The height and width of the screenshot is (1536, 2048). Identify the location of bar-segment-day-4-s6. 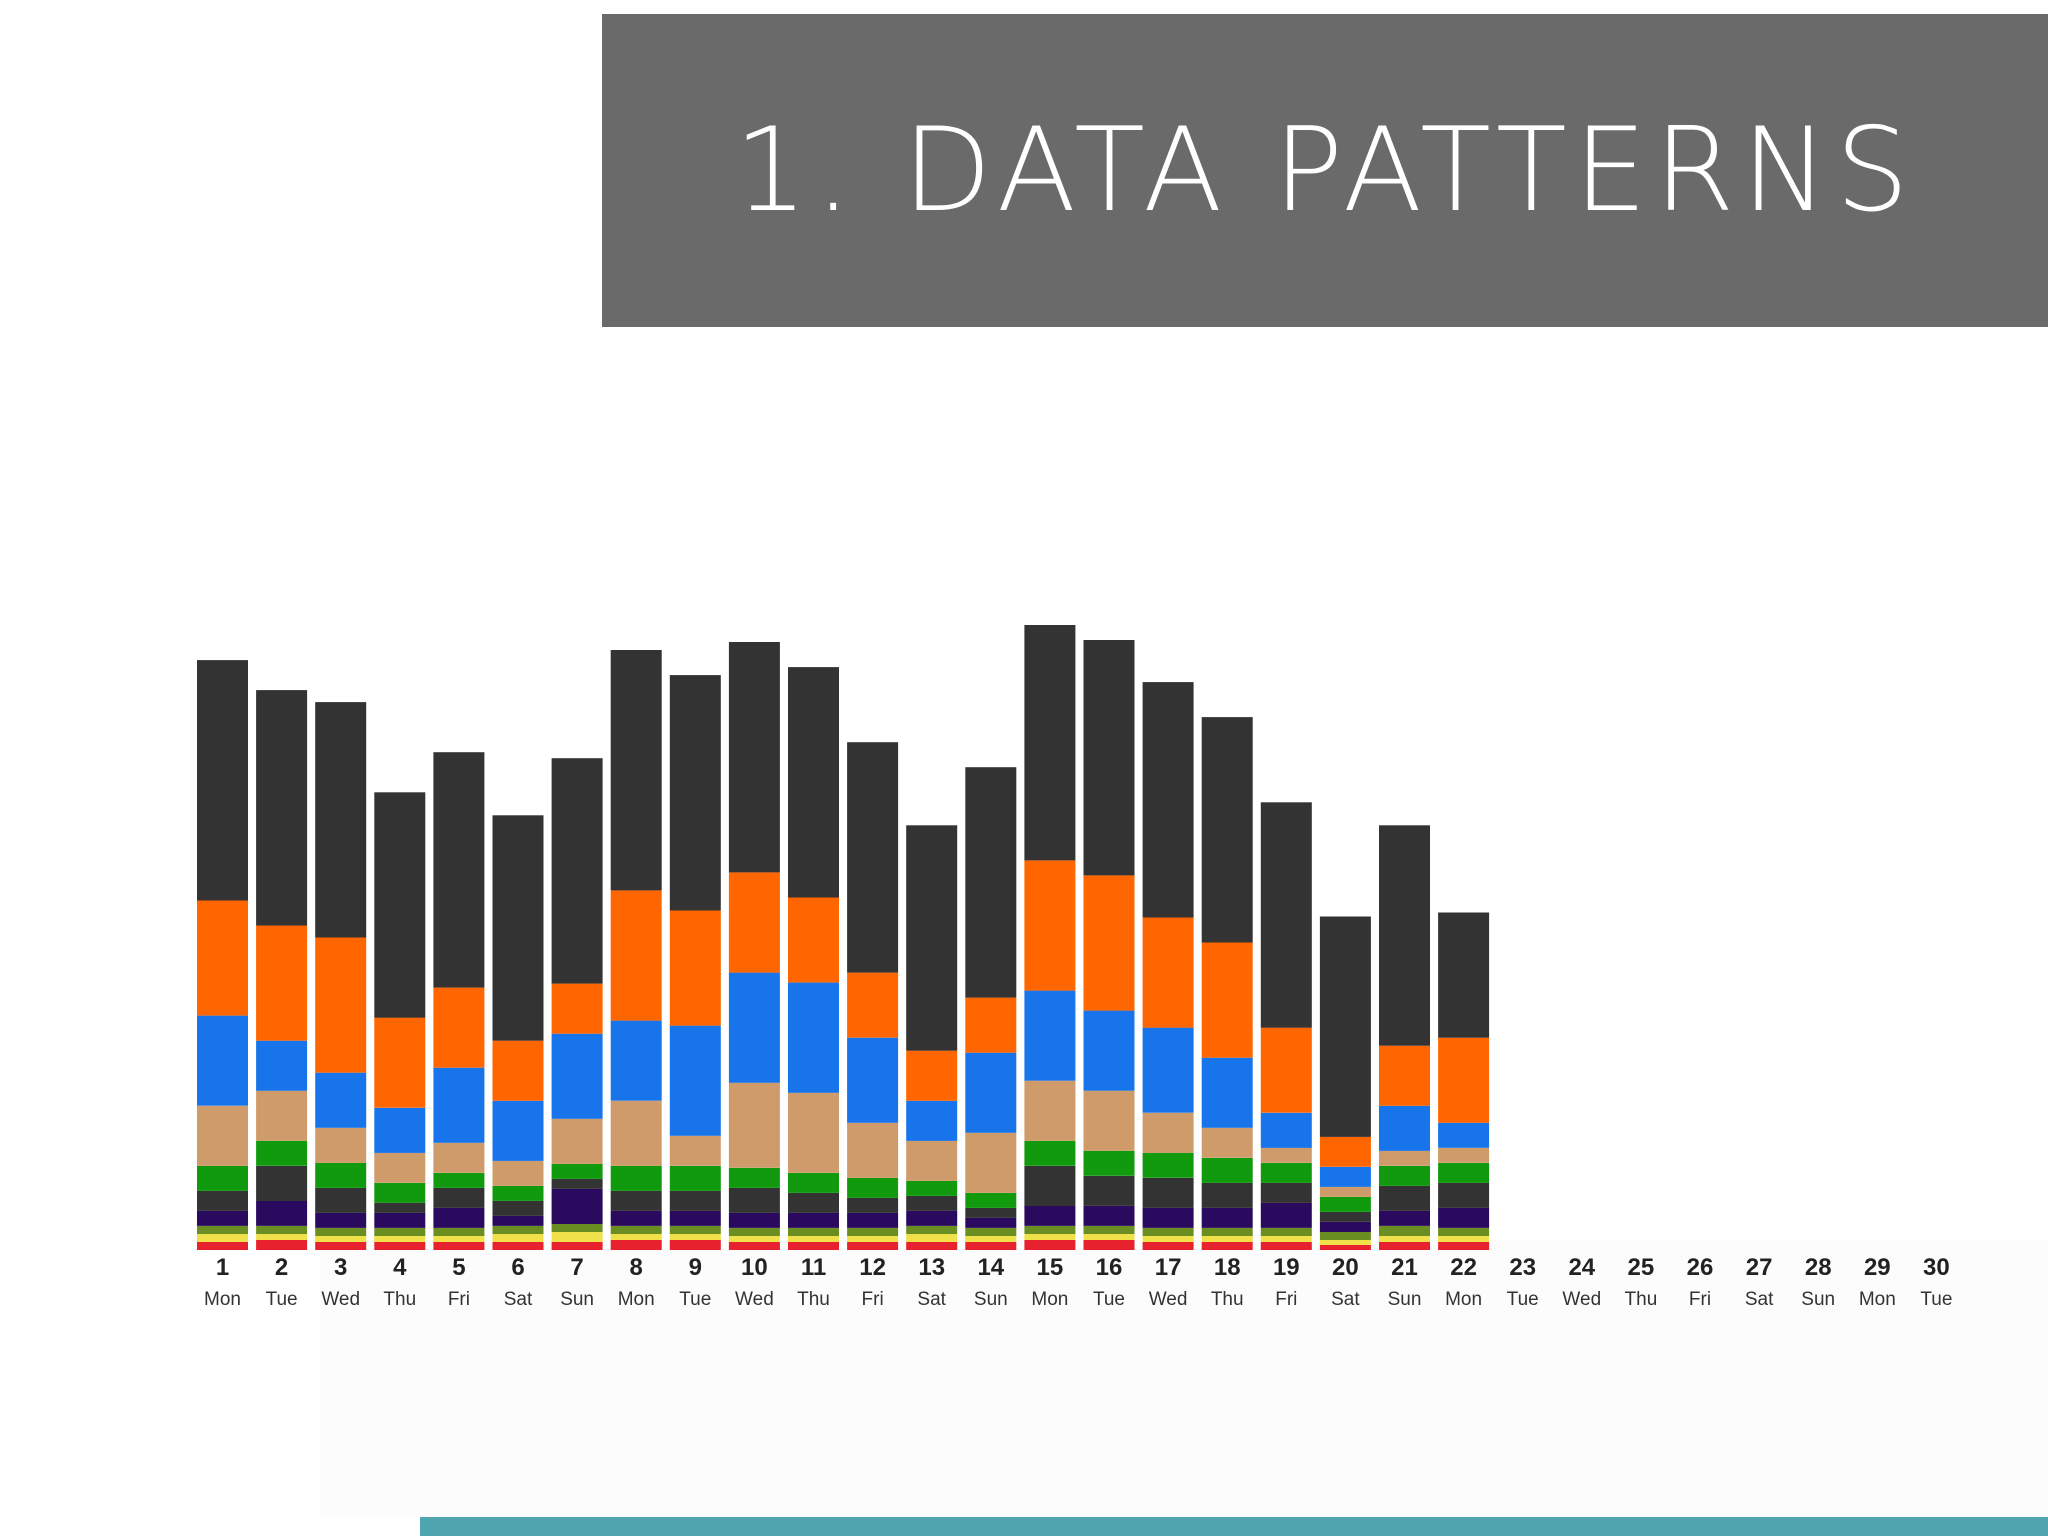
(400, 1167).